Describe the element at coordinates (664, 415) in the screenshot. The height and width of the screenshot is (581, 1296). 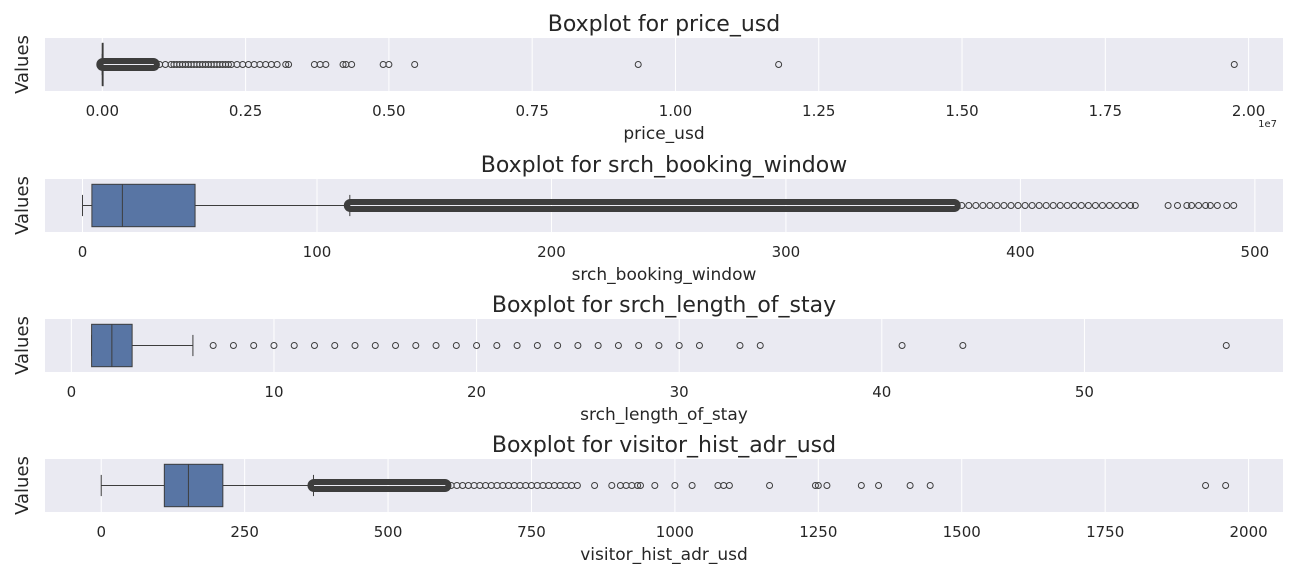
I see `x-axis-label: srch_length_of_stay` at that location.